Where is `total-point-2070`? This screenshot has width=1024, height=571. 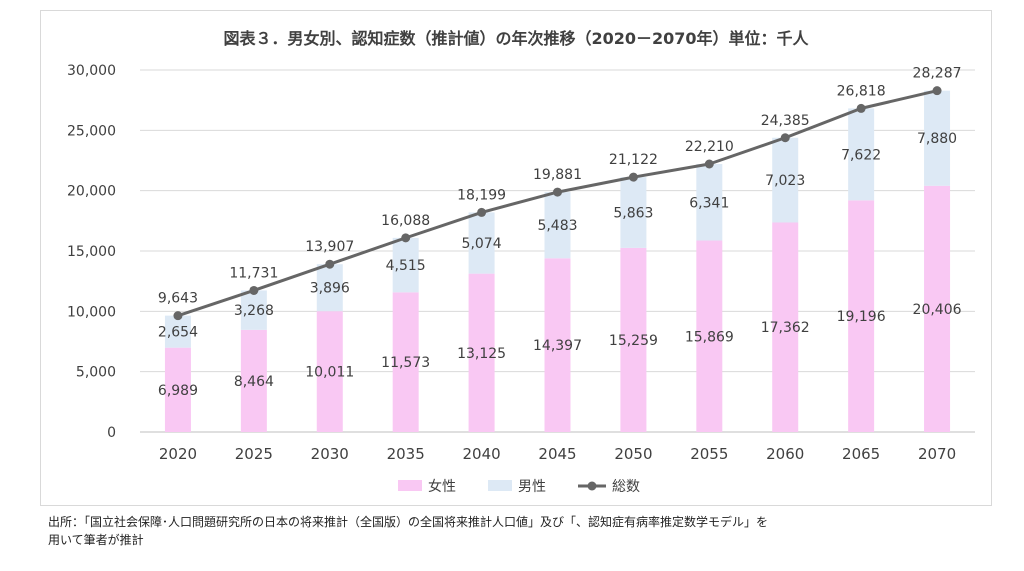
total-point-2070 is located at coordinates (937, 91).